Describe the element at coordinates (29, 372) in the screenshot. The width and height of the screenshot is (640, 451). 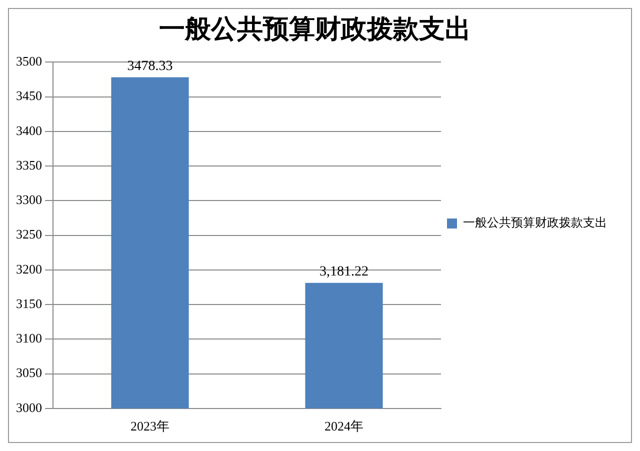
I see `y-tick-label: 3050` at that location.